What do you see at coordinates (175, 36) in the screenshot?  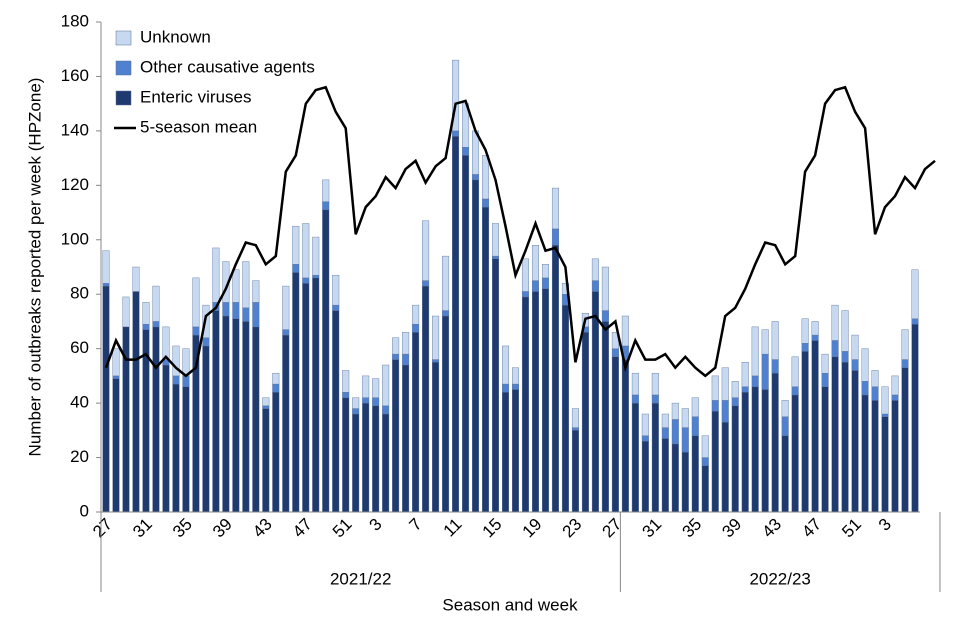 I see `legend-label: Unknown` at bounding box center [175, 36].